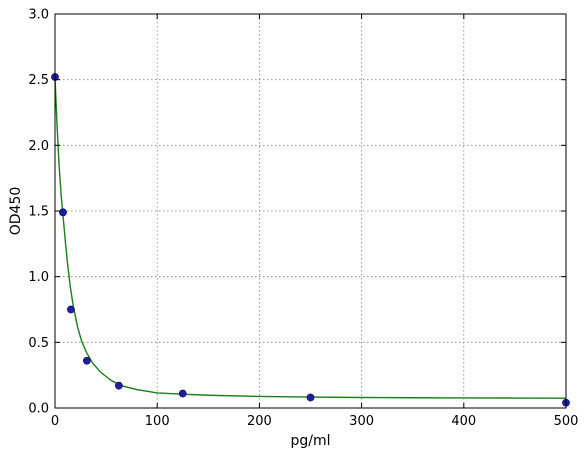 The height and width of the screenshot is (457, 587). I want to click on x-tick-labels: 0 100 200 300 400 500, so click(315, 421).